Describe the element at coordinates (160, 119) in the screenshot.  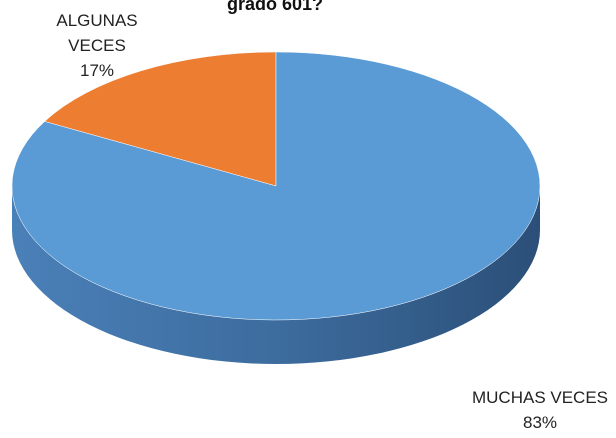
I see `pie-slice` at that location.